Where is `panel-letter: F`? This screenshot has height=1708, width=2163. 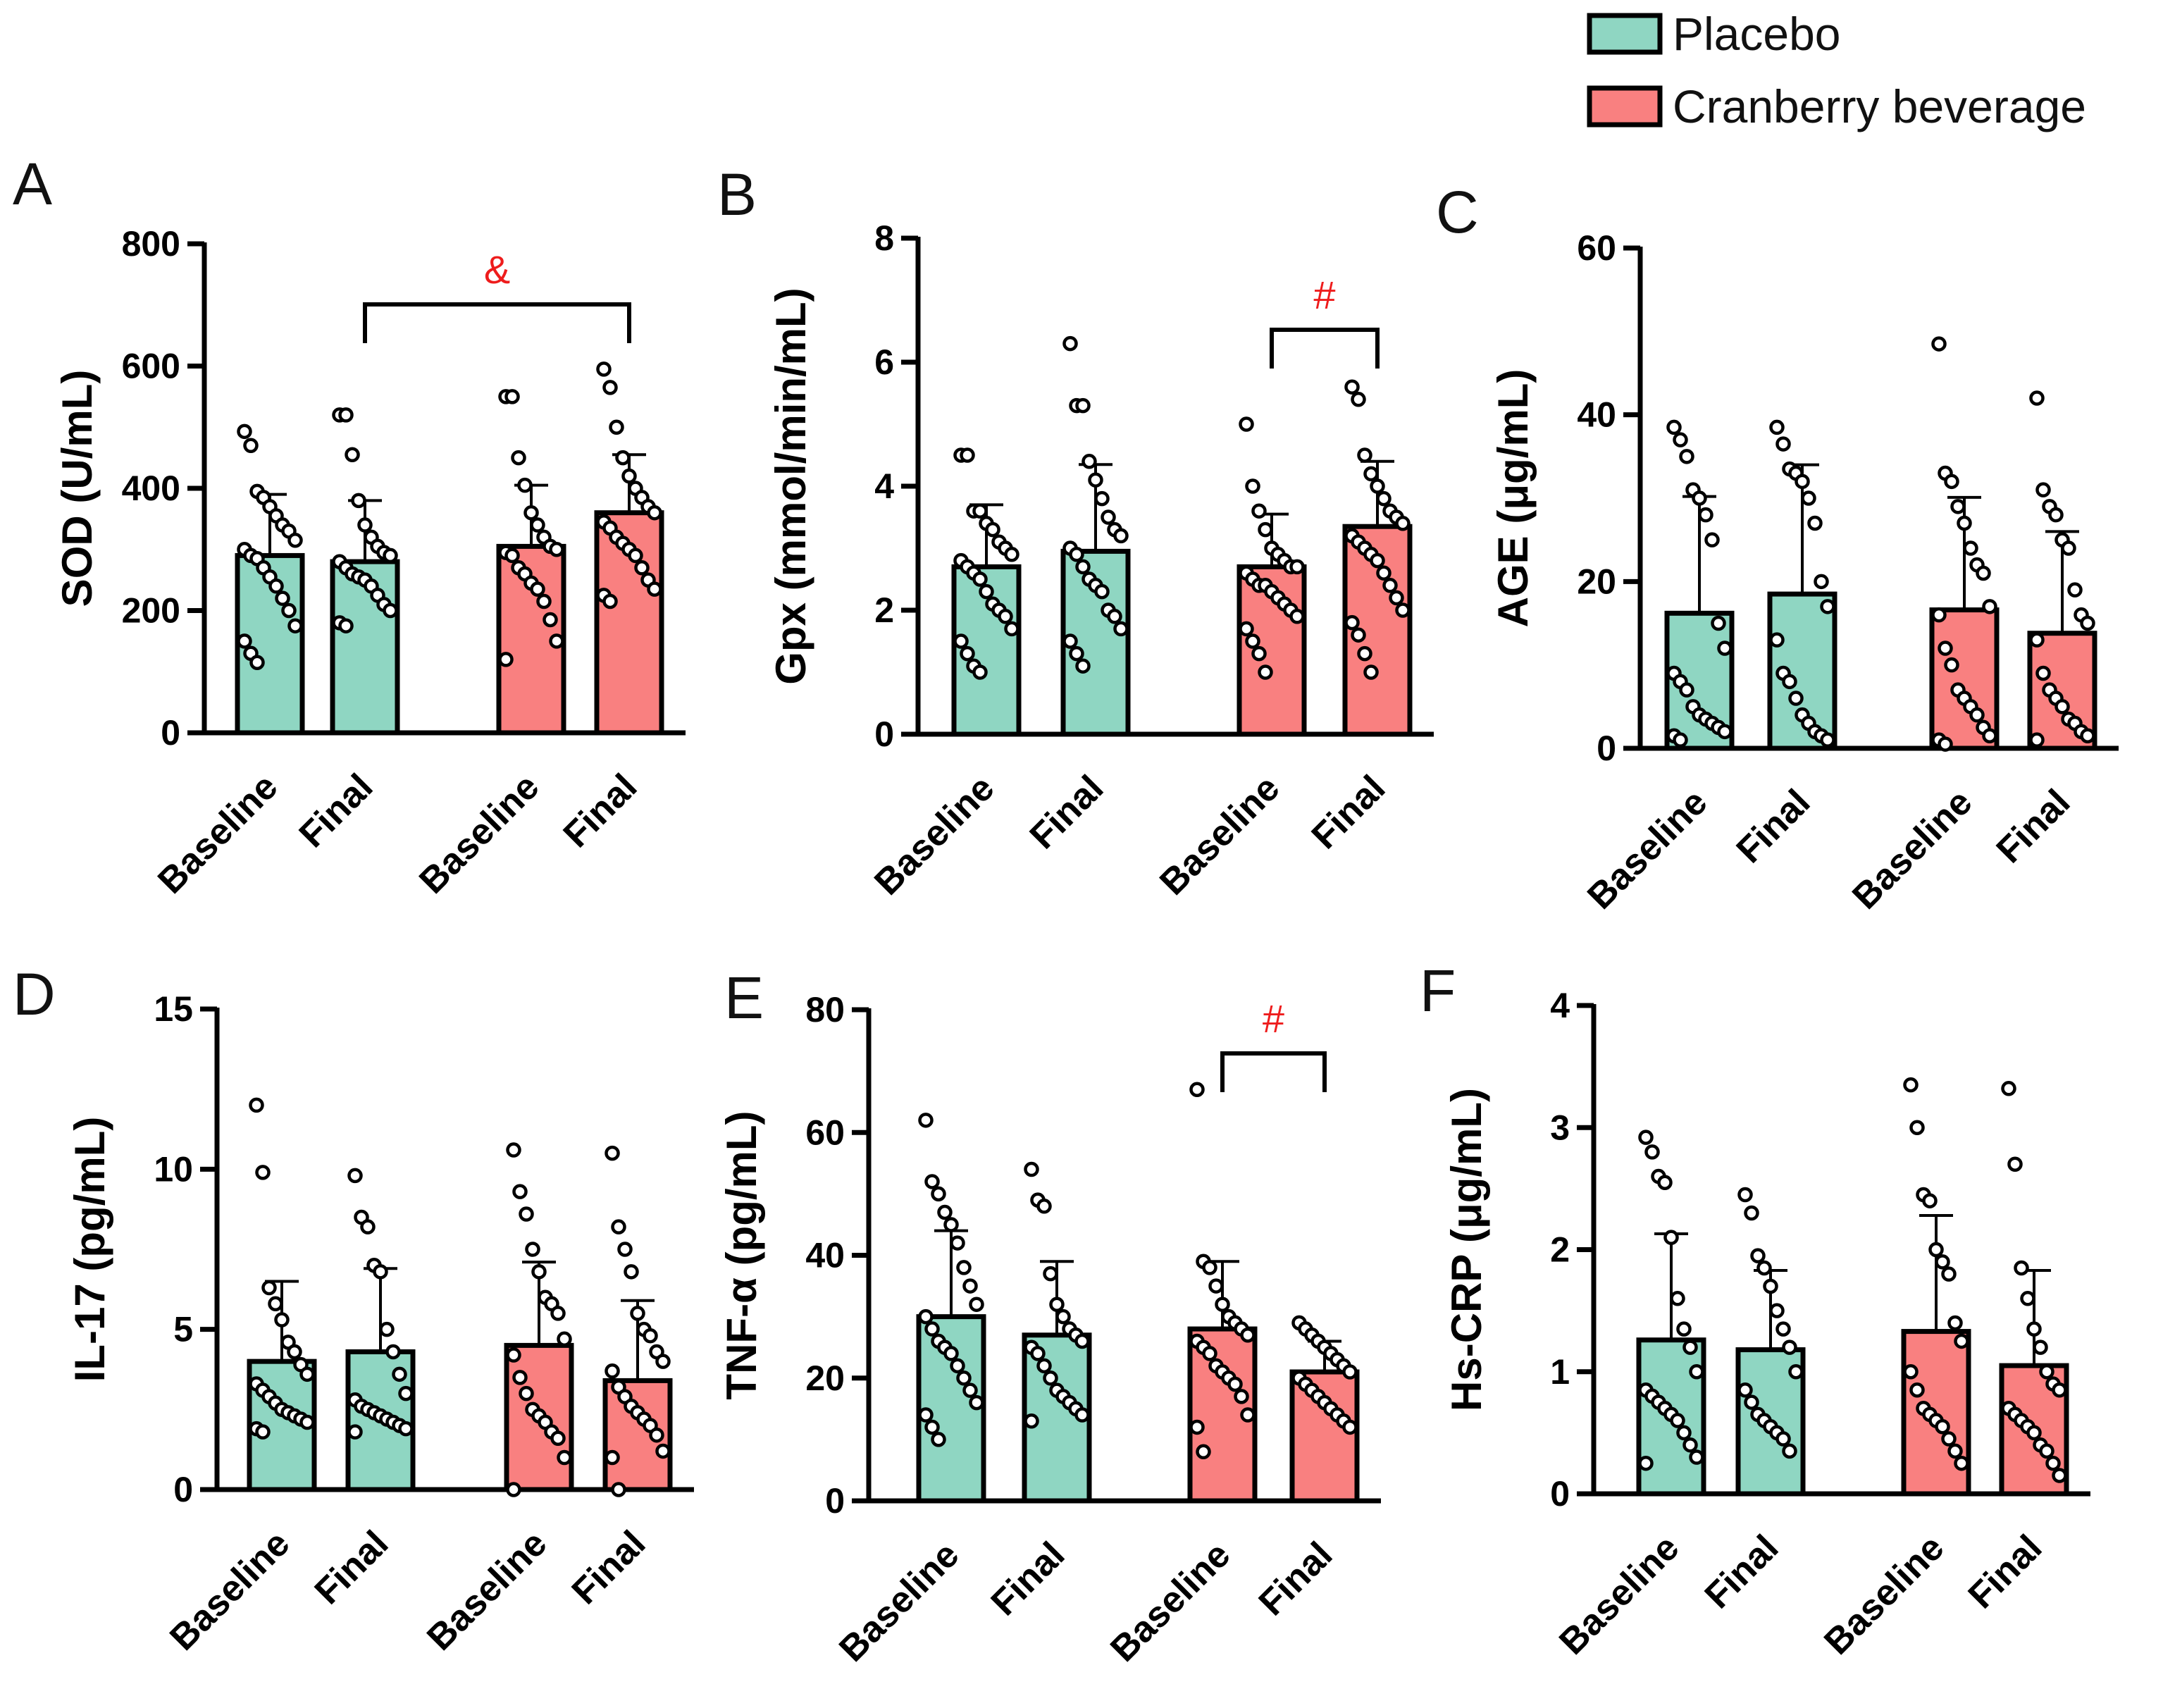 panel-letter: F is located at coordinates (1438, 991).